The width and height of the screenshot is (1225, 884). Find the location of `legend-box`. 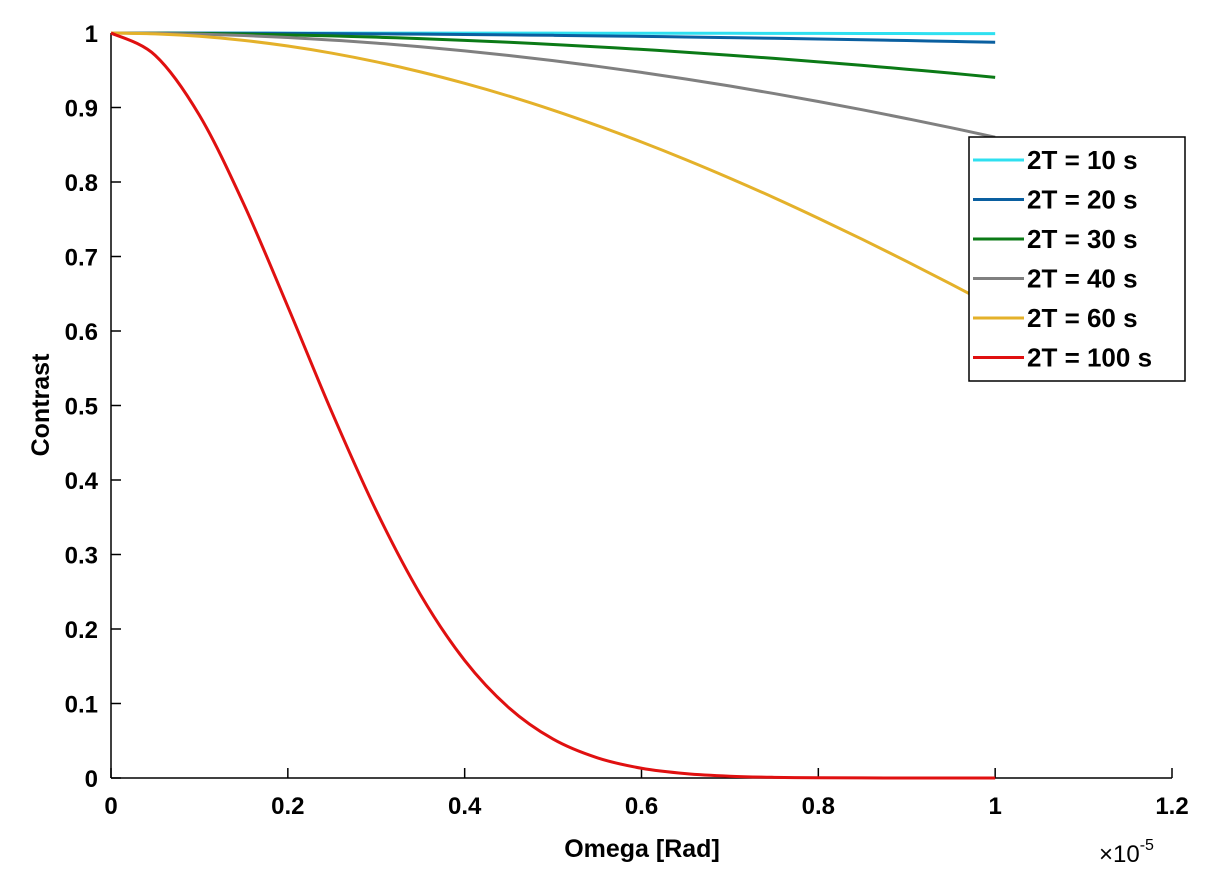

legend-box is located at coordinates (1077, 259).